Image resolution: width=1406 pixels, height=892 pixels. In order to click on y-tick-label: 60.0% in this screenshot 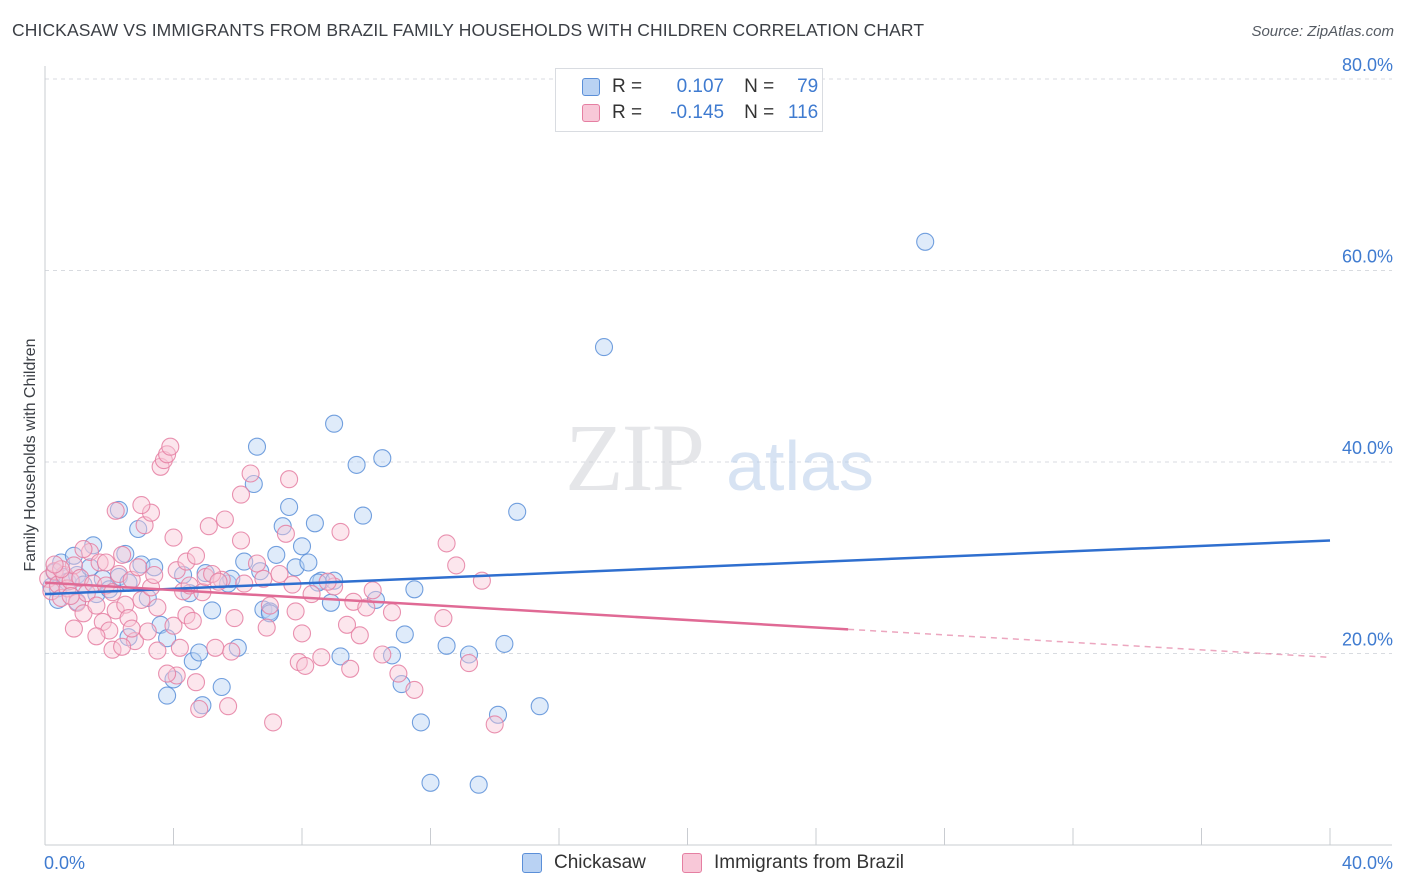, I will do `click(1367, 257)`.